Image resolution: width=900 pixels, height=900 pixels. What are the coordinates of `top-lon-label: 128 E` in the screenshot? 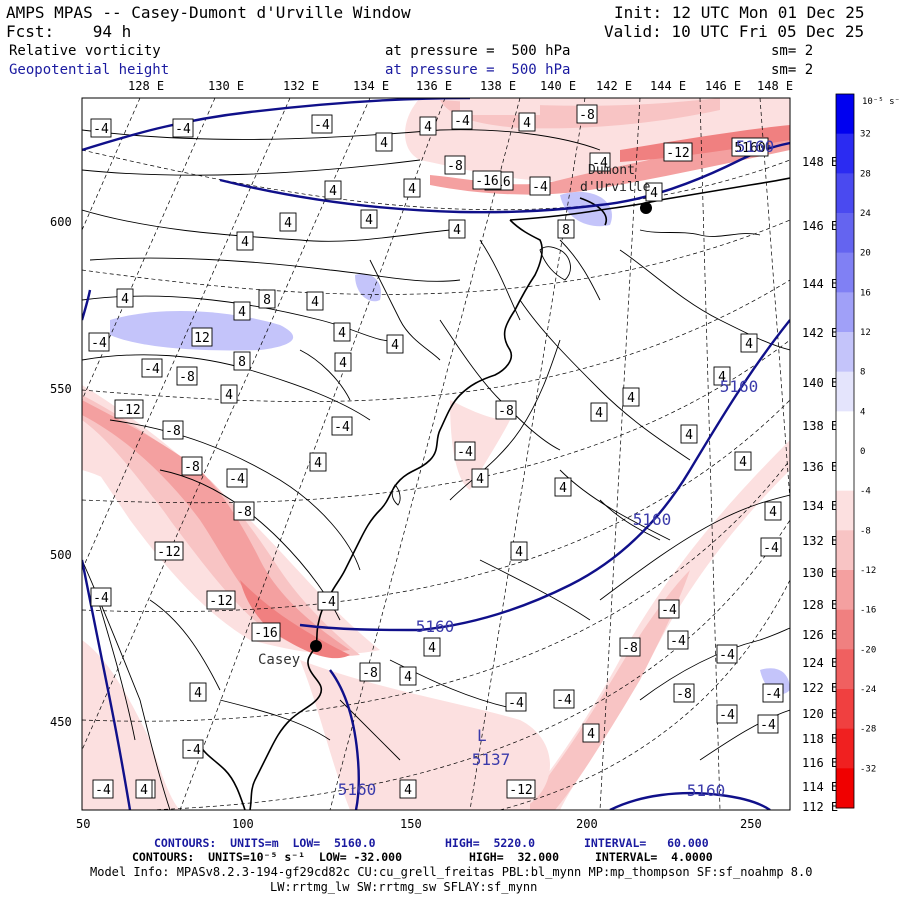 It's located at (146, 86).